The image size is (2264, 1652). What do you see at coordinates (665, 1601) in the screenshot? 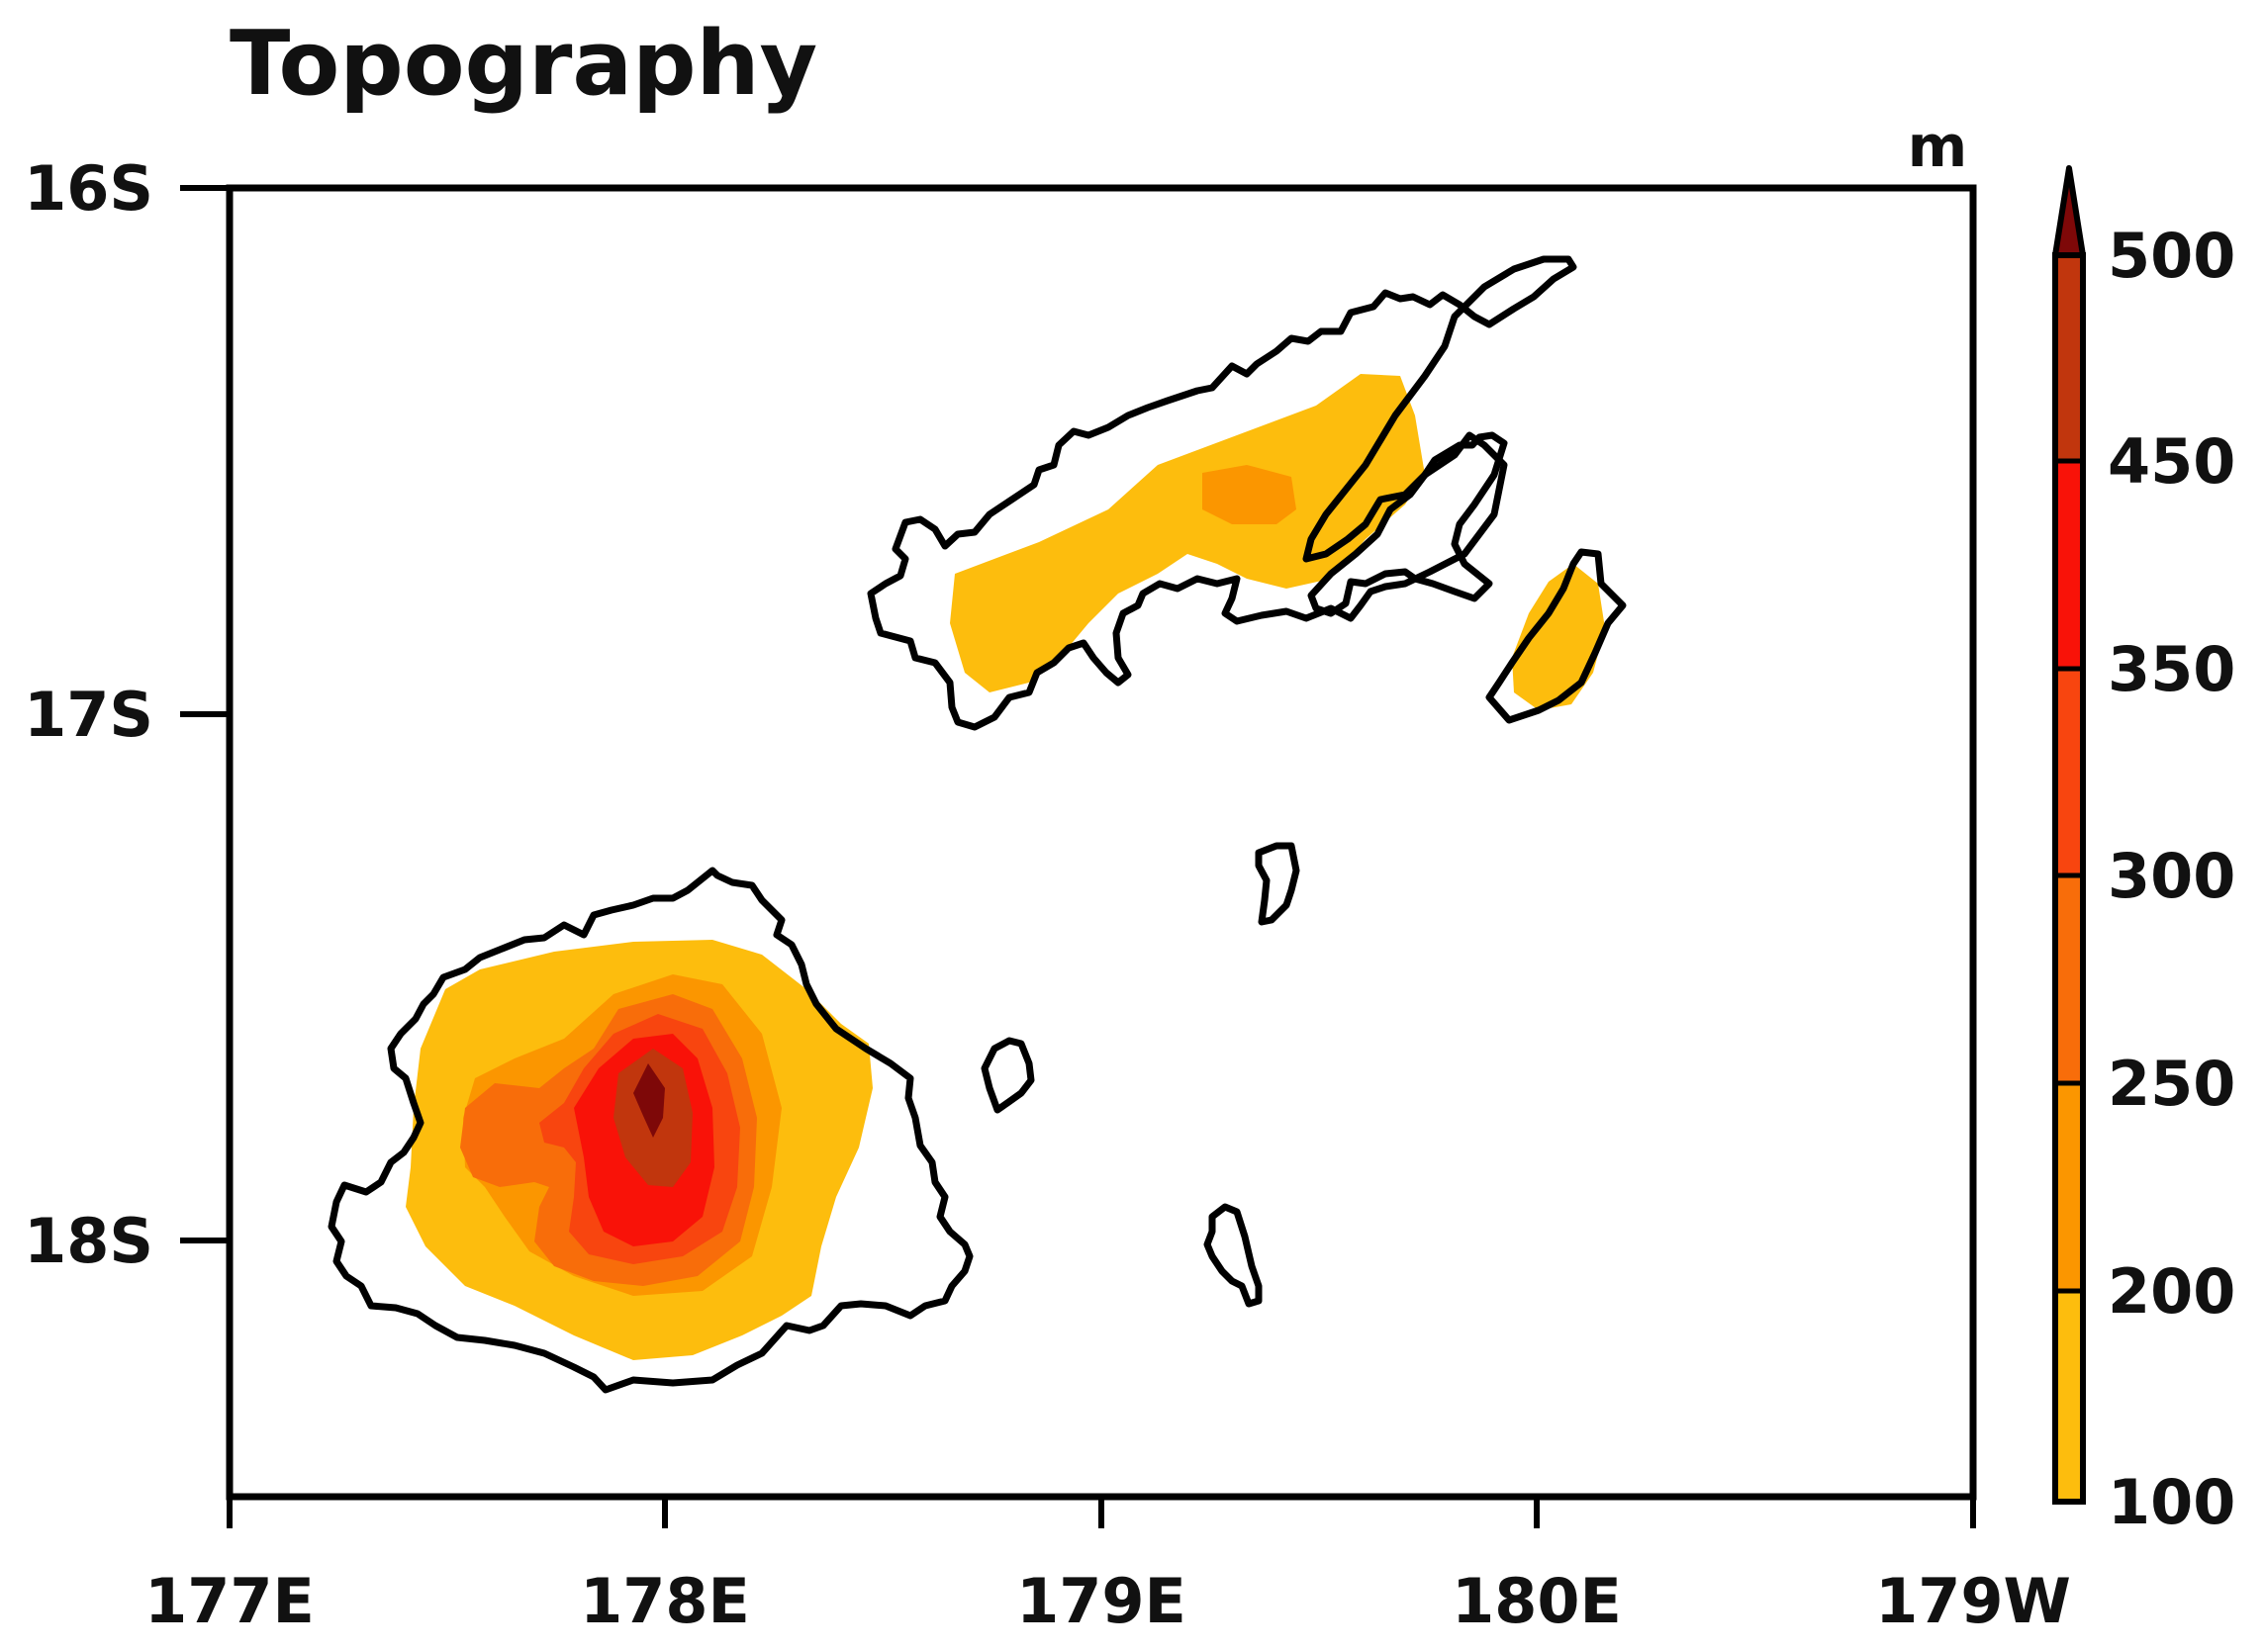
I see `x-label-178e: 178E` at bounding box center [665, 1601].